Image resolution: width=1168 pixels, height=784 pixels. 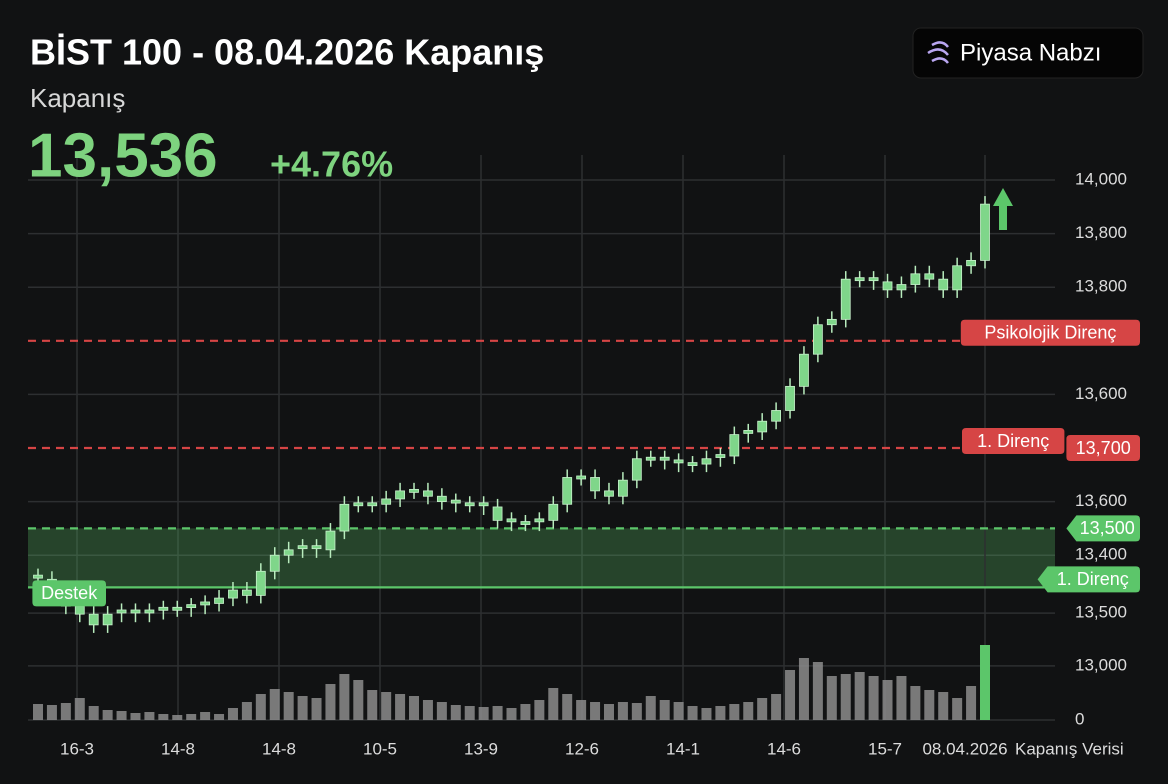 I want to click on level-label-bg, so click(x=1050, y=332).